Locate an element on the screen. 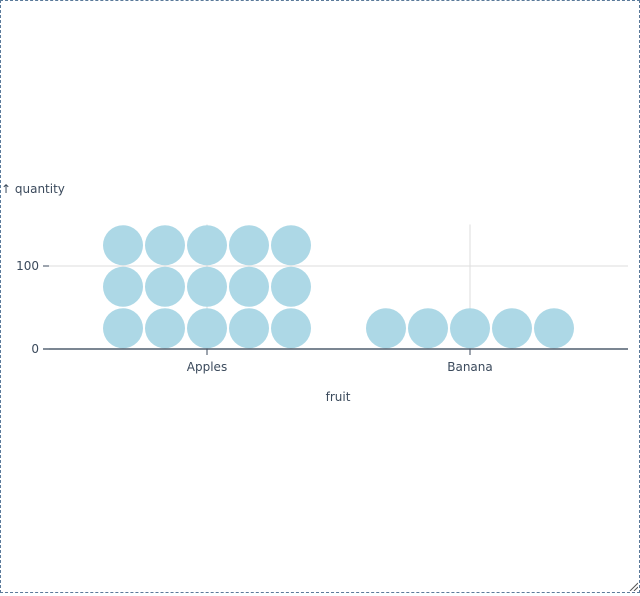  x-tick-label: Apples is located at coordinates (207, 367).